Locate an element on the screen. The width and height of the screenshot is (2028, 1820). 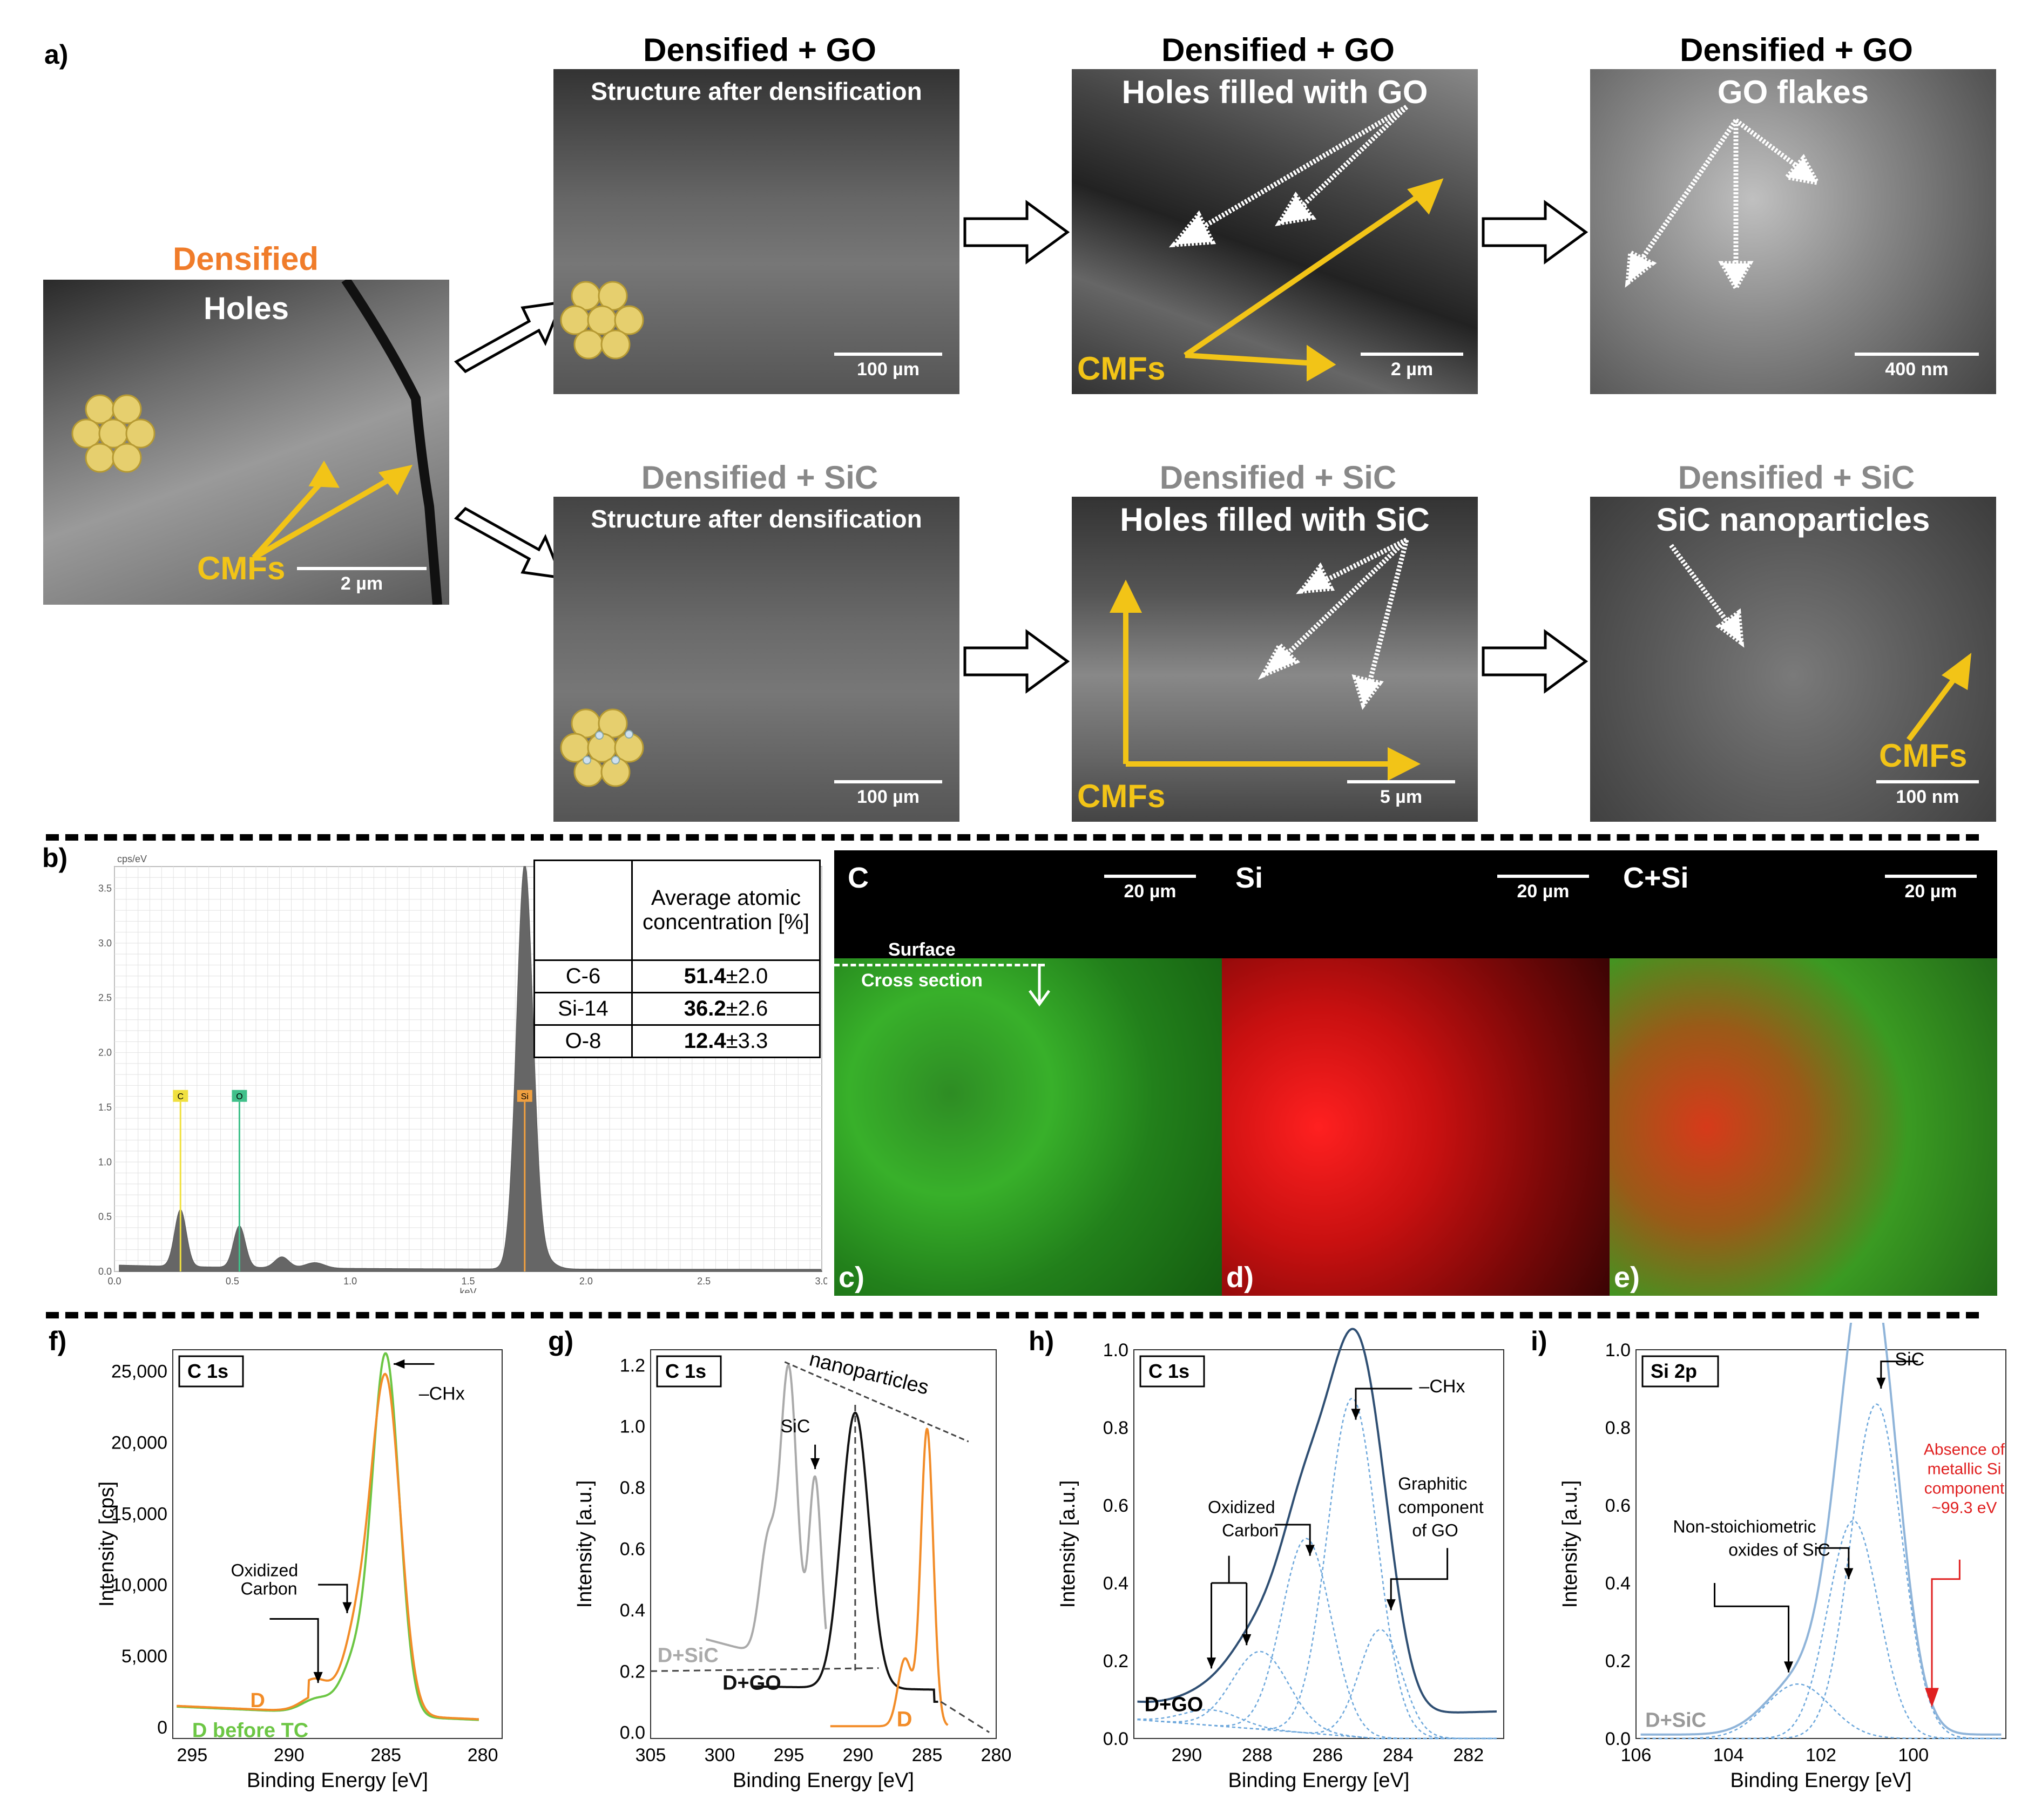
series-d-go is located at coordinates (844, 1557).